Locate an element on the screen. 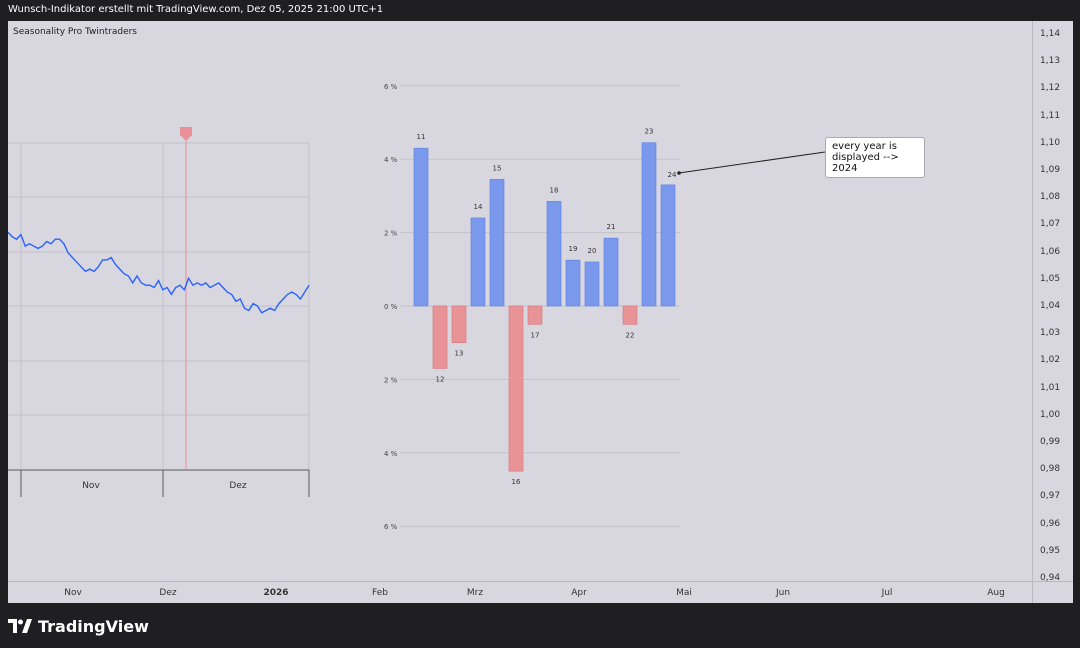  tradingview-logo-icon is located at coordinates (20, 626).